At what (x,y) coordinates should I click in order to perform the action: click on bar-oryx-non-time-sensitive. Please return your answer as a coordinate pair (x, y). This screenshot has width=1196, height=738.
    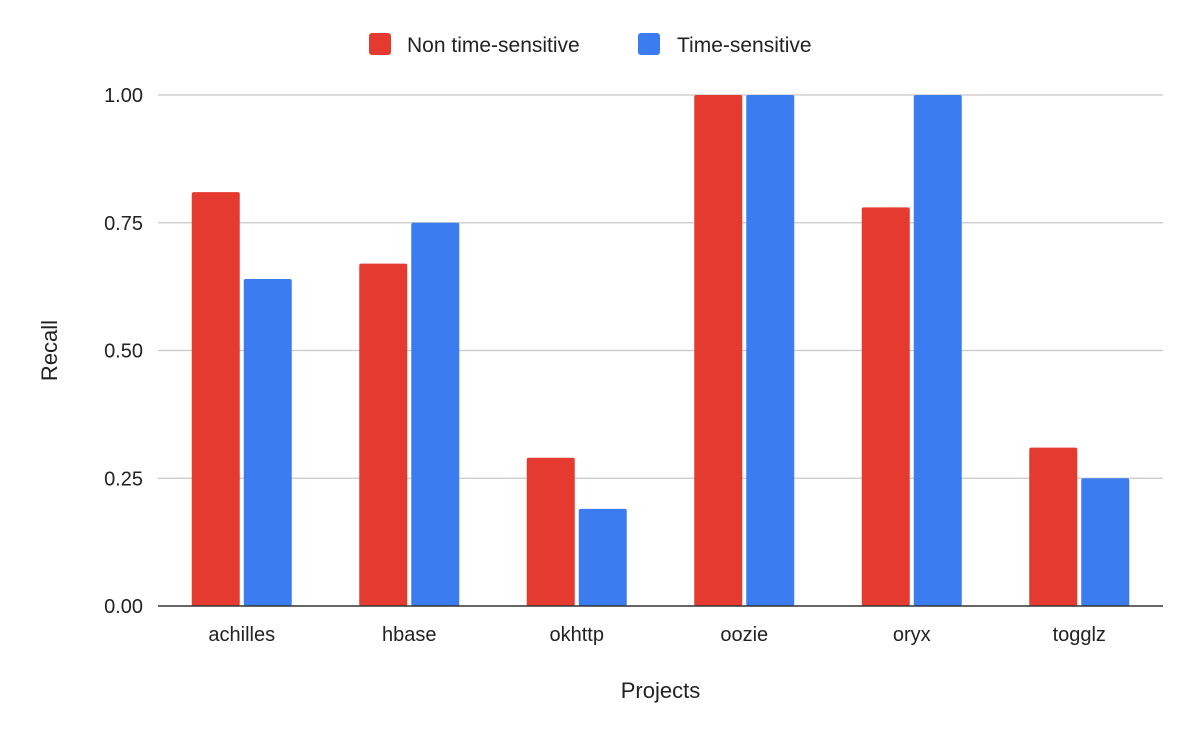
    Looking at the image, I should click on (885, 407).